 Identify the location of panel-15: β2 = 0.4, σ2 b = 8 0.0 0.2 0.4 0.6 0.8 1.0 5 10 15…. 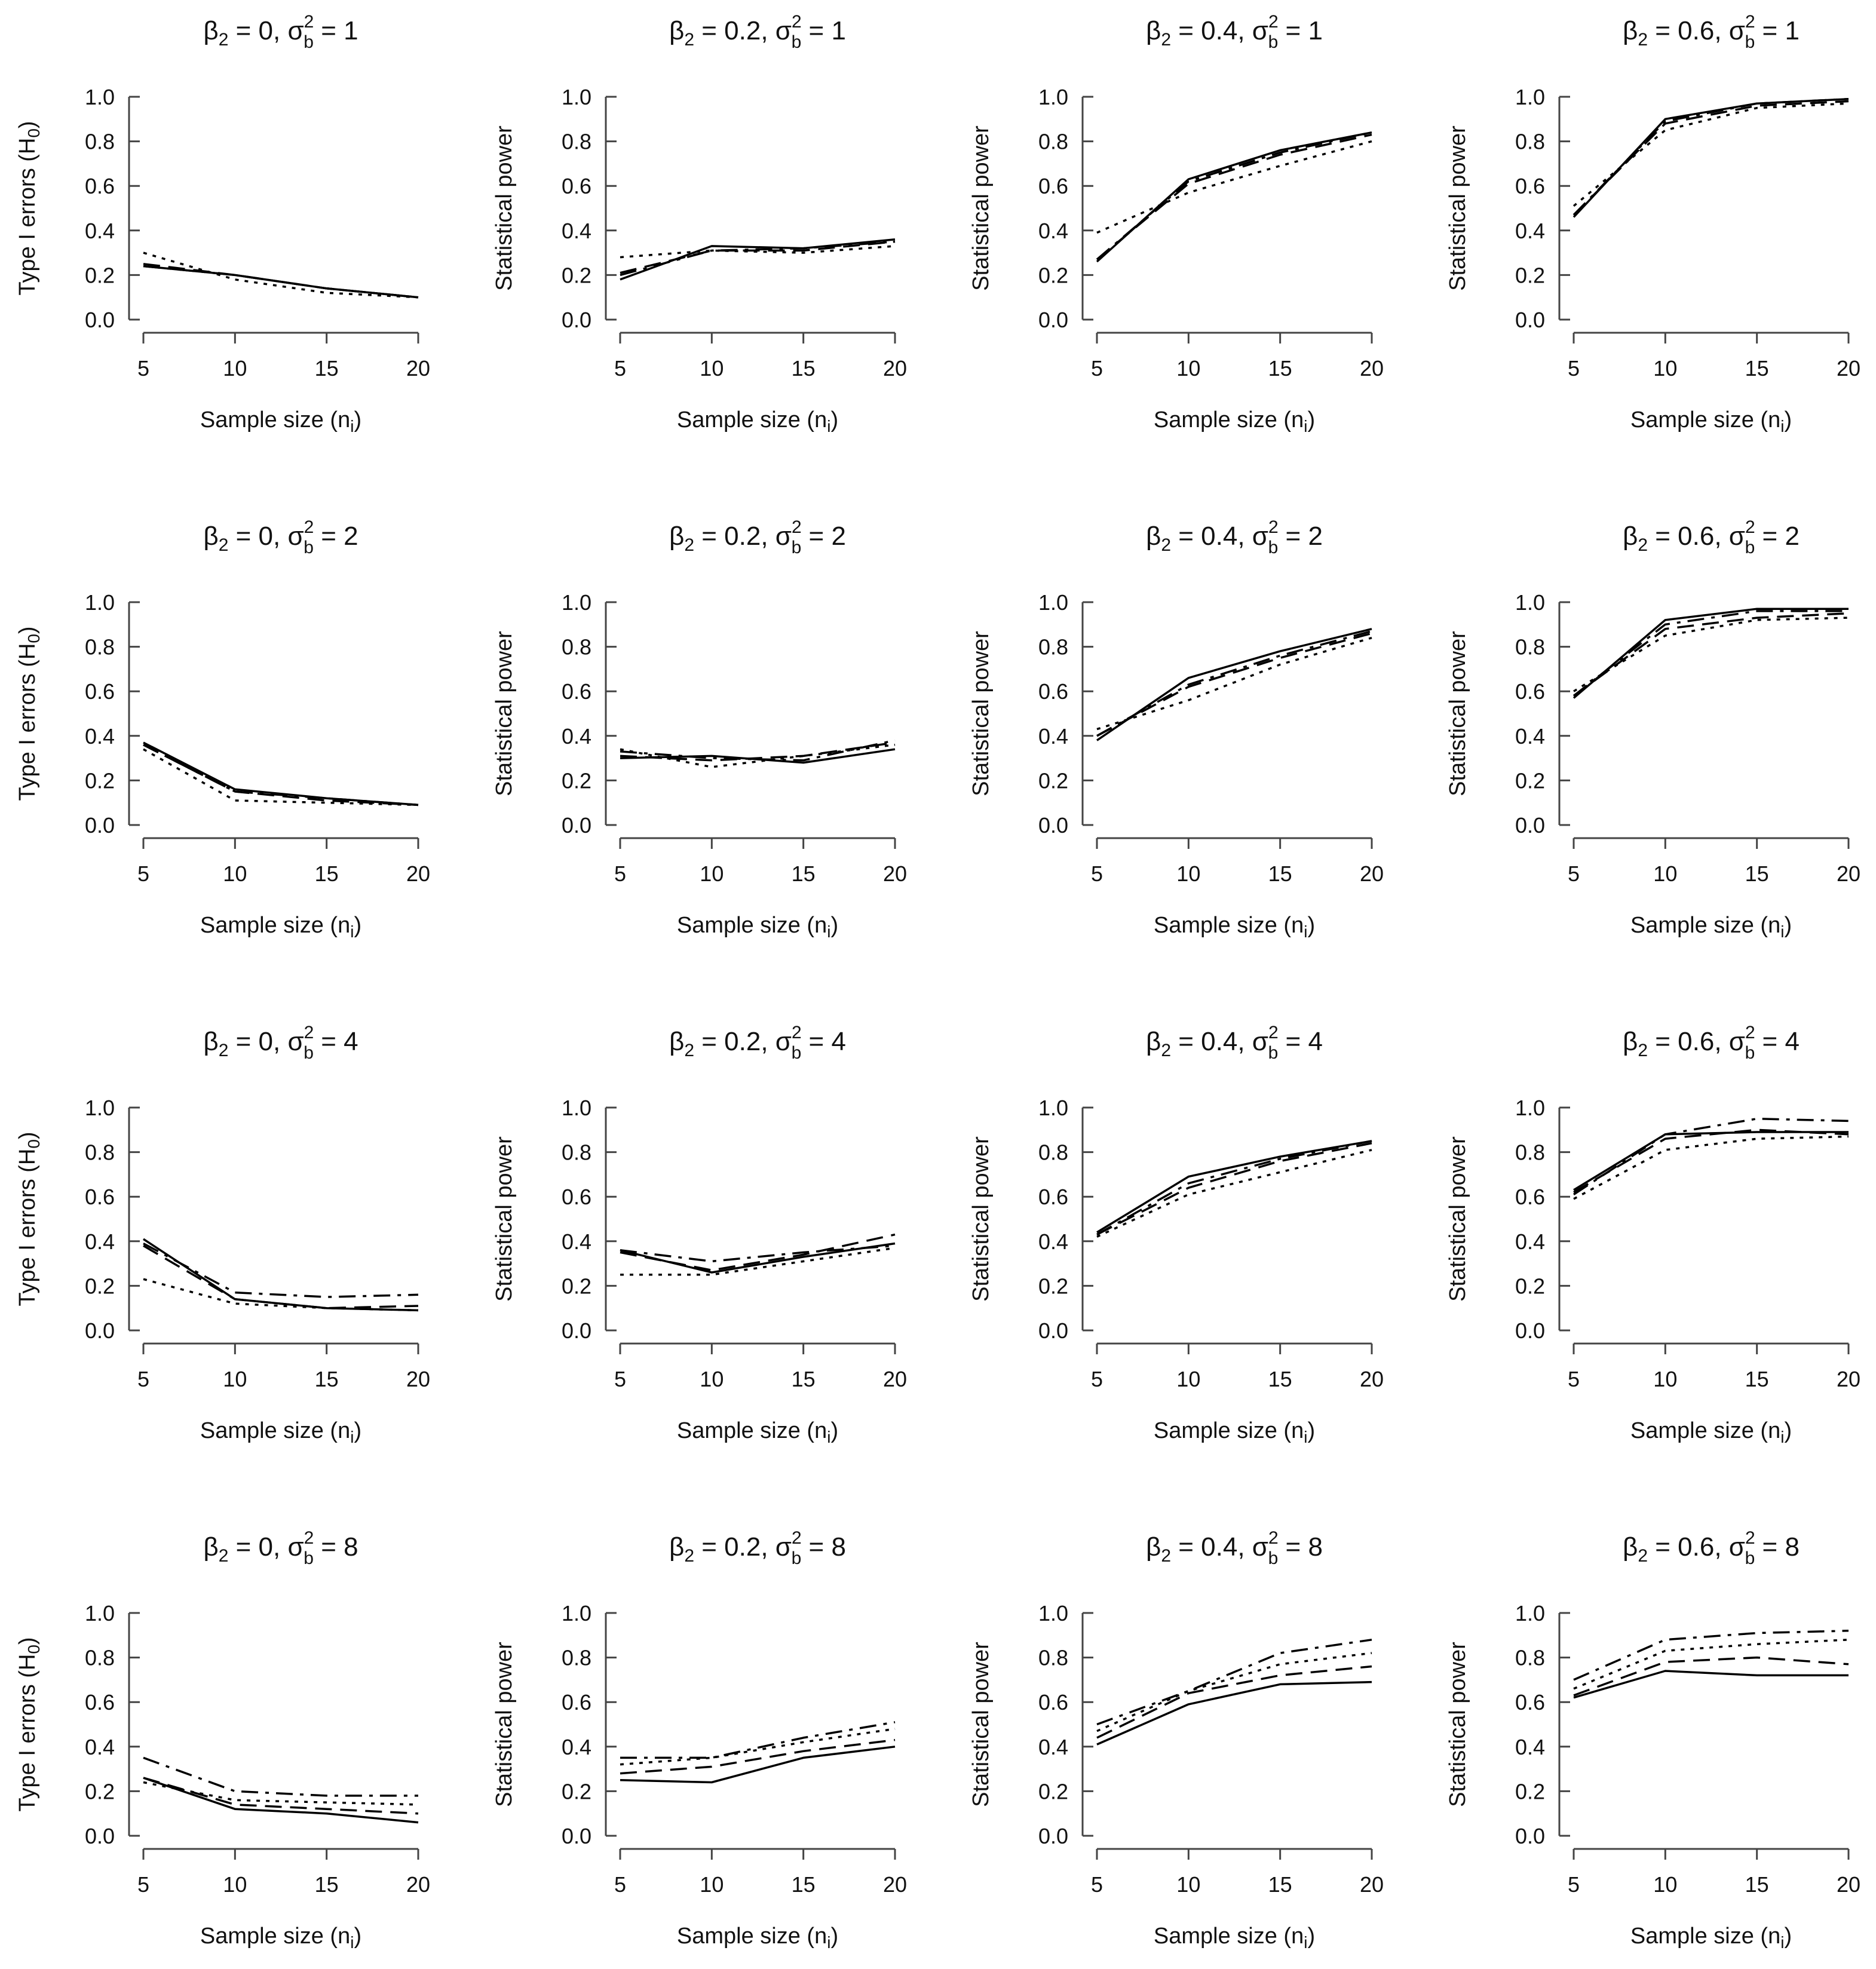
(1176, 1740).